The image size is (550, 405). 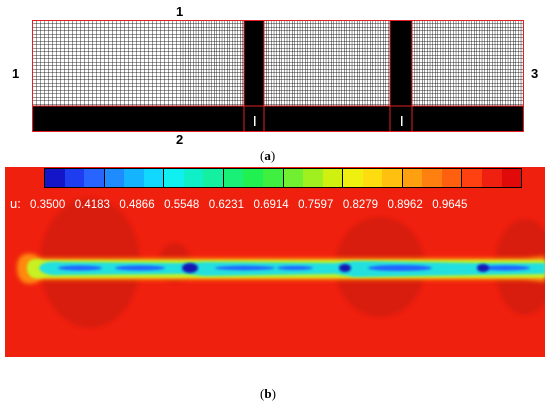 What do you see at coordinates (360, 205) in the screenshot?
I see `colorbar-tick-label: 0.8279` at bounding box center [360, 205].